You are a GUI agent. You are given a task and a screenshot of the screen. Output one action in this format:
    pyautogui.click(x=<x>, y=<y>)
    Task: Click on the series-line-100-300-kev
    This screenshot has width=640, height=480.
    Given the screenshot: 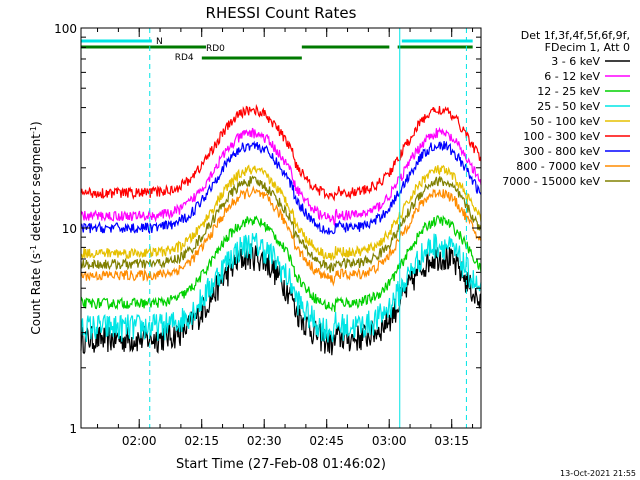 What is the action you would take?
    pyautogui.click(x=281, y=152)
    